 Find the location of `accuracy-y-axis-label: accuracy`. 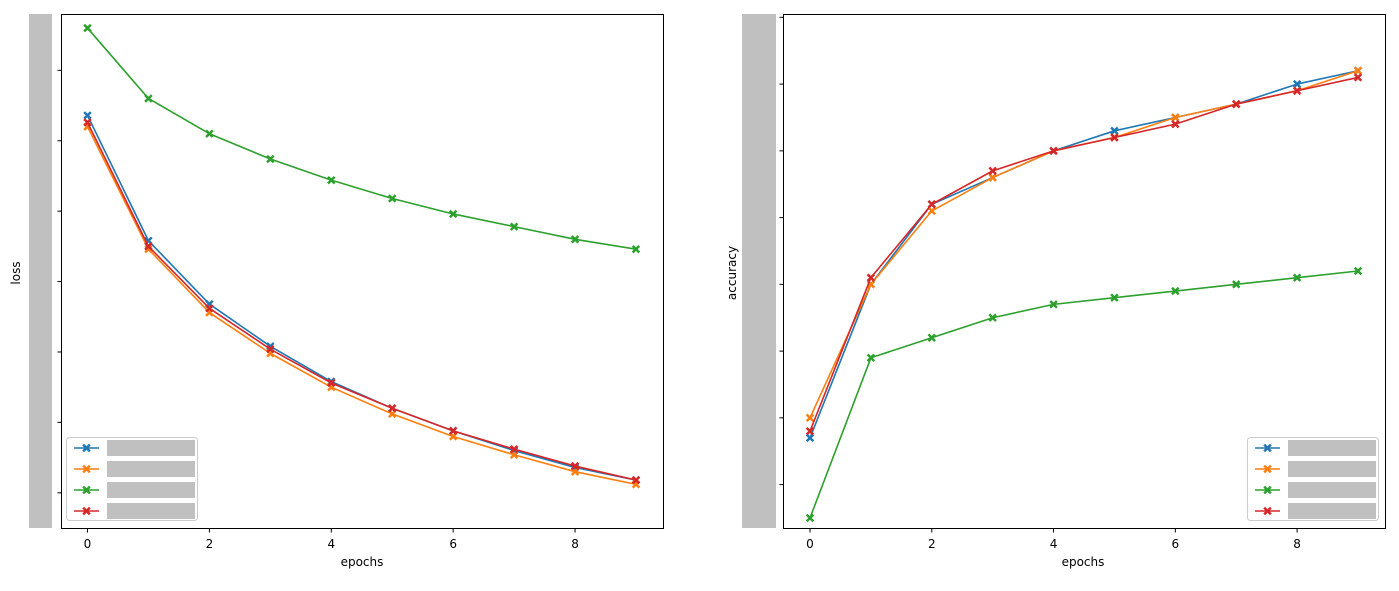

accuracy-y-axis-label: accuracy is located at coordinates (732, 273).